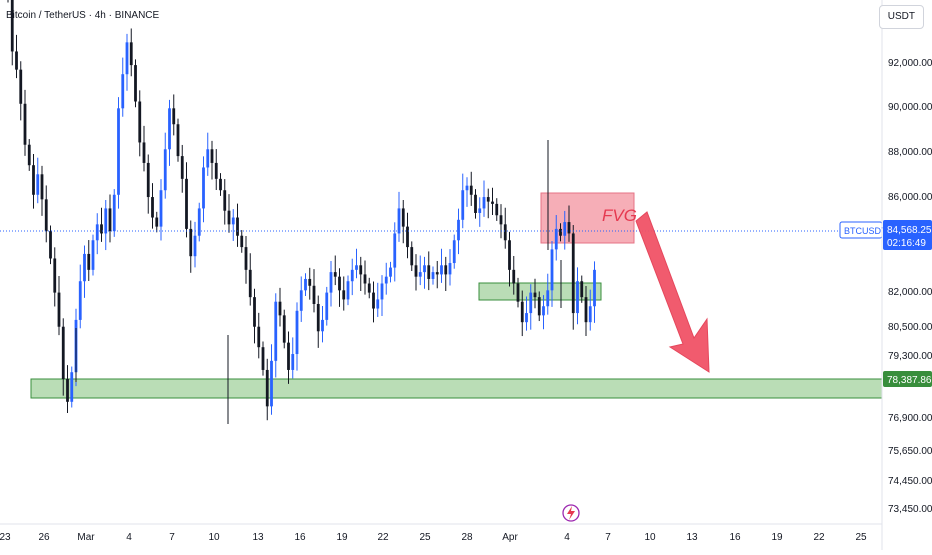 The width and height of the screenshot is (932, 555). I want to click on price-tick-label: 80,500.00, so click(910, 327).